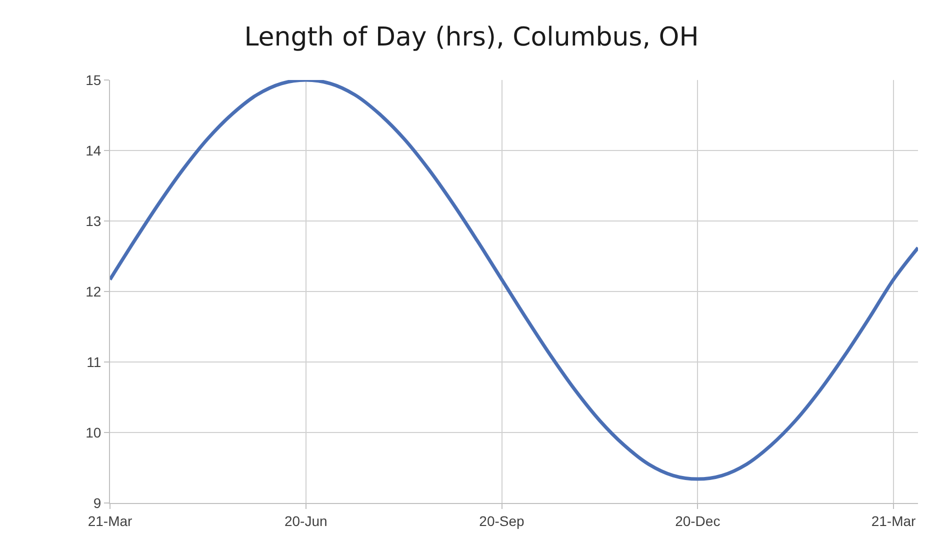  What do you see at coordinates (94, 432) in the screenshot?
I see `y-tick-label: 10` at bounding box center [94, 432].